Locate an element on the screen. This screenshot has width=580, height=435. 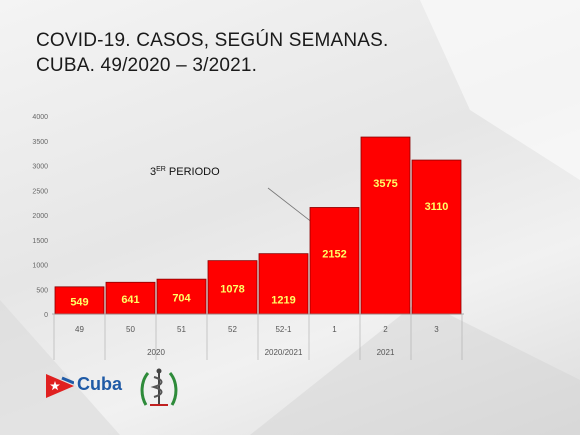
x-tick-label: 1 is located at coordinates (334, 329).